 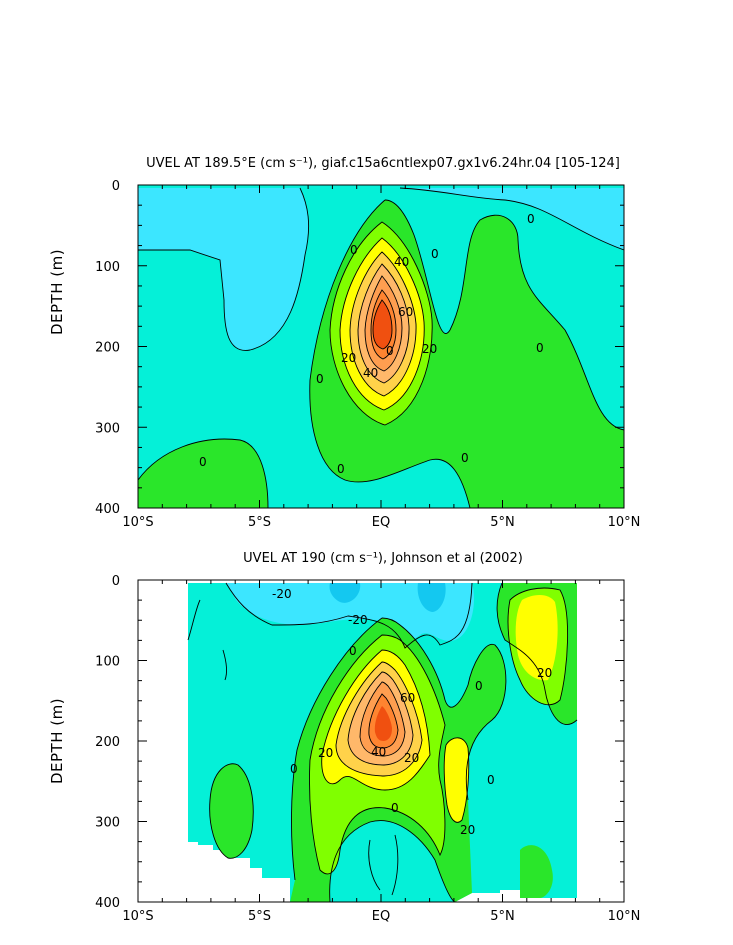 What do you see at coordinates (431, 597) in the screenshot?
I see `field-le-minus20-east` at bounding box center [431, 597].